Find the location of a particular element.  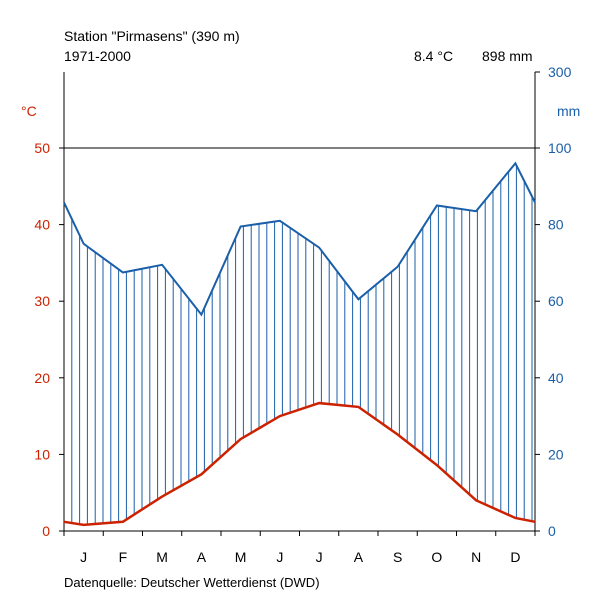

month-label: O is located at coordinates (436, 557).